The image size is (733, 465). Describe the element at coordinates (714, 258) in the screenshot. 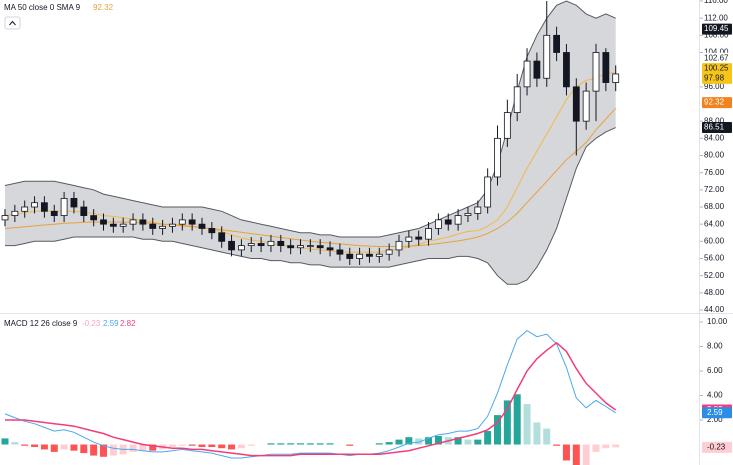

I see `y-tick-label: 56.00` at that location.